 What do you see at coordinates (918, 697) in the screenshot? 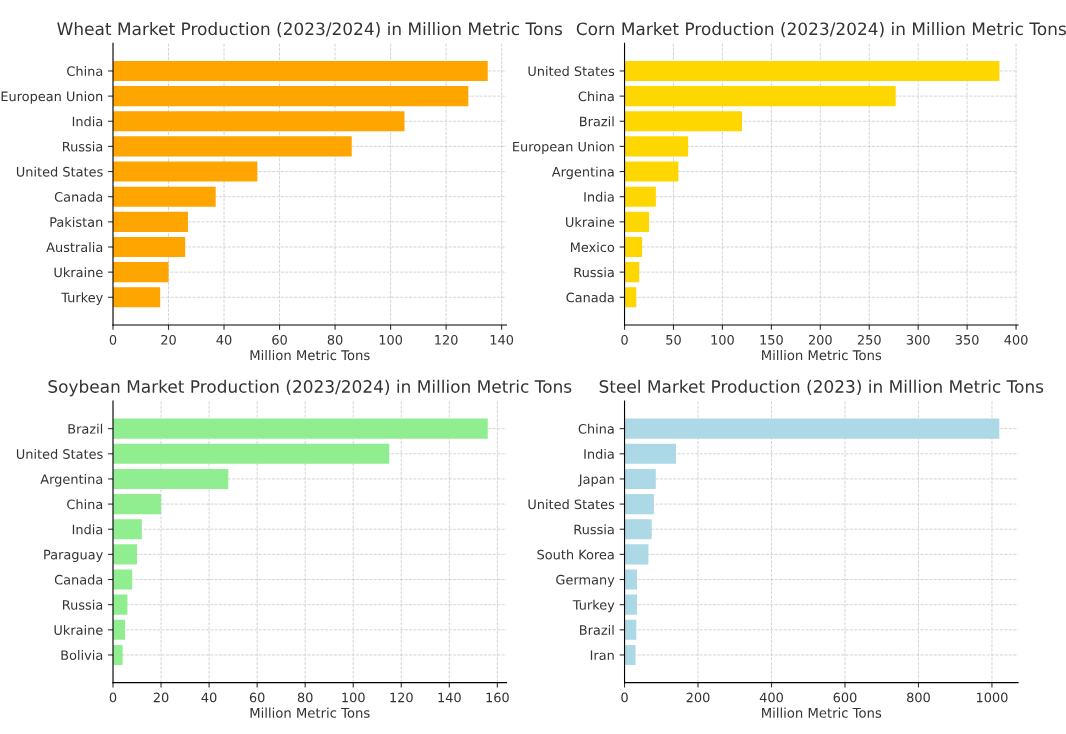
I see `x-tick-label: 800` at bounding box center [918, 697].